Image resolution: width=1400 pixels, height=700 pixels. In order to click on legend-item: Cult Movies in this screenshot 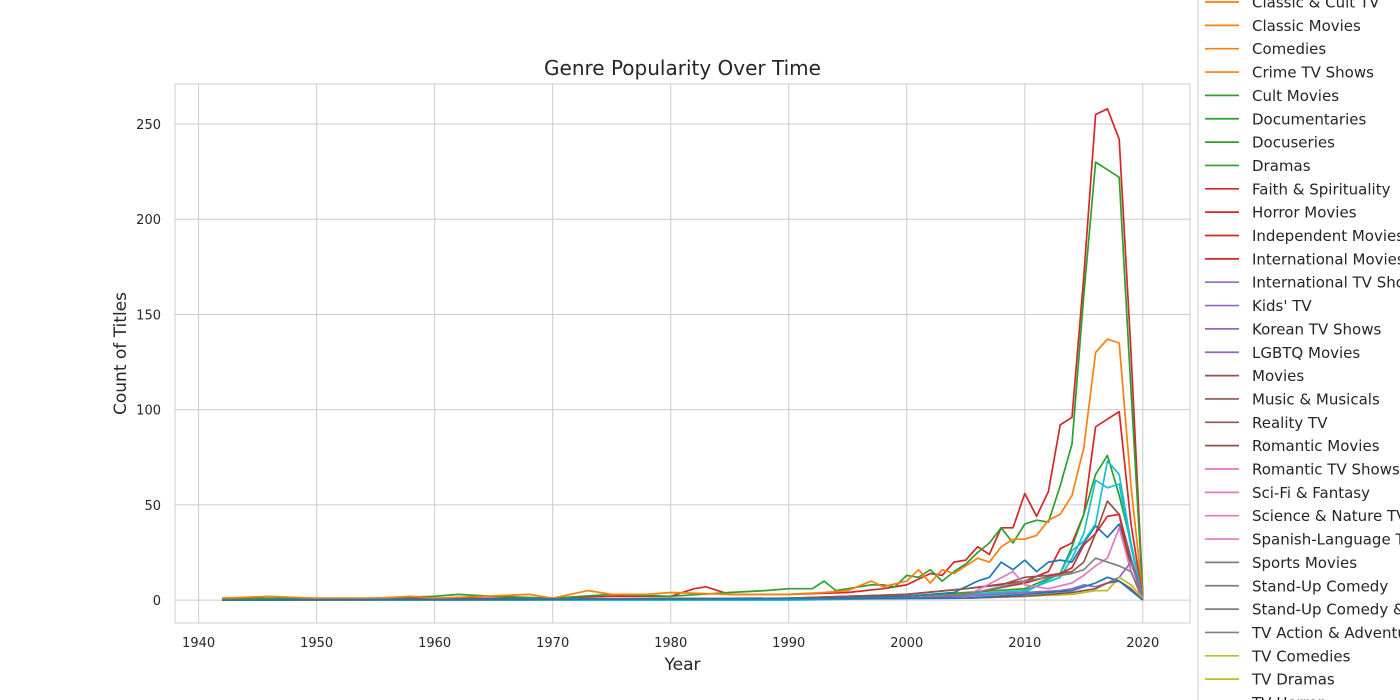, I will do `click(1272, 96)`.